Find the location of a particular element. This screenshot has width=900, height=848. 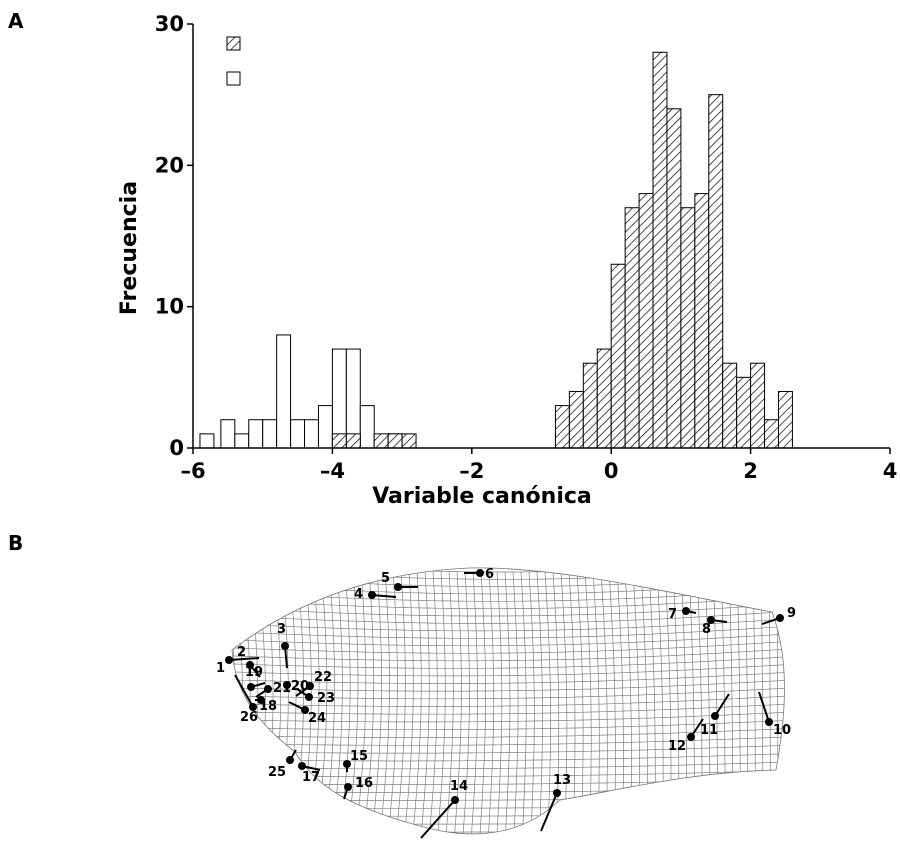

y-tick-label-2: 20 is located at coordinates (169, 165).